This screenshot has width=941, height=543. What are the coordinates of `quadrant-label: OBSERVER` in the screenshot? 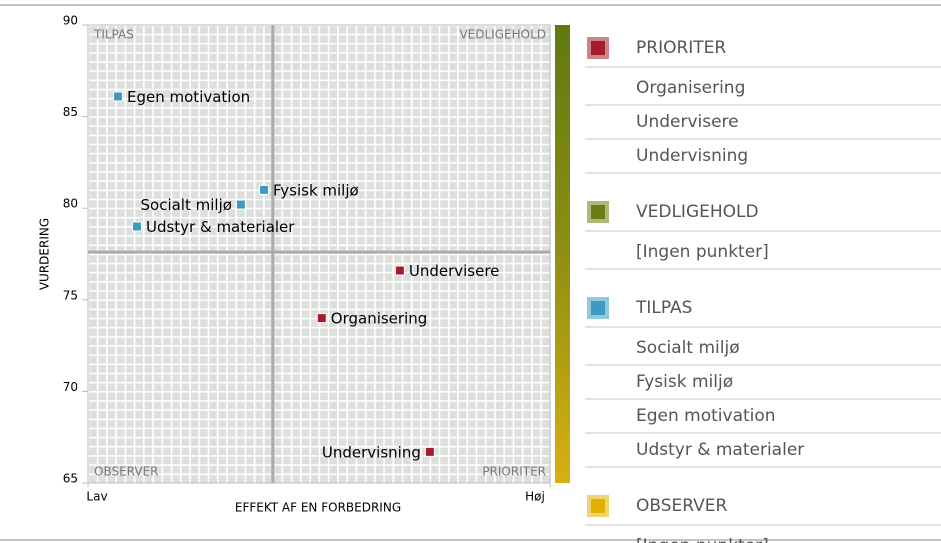 It's located at (126, 472).